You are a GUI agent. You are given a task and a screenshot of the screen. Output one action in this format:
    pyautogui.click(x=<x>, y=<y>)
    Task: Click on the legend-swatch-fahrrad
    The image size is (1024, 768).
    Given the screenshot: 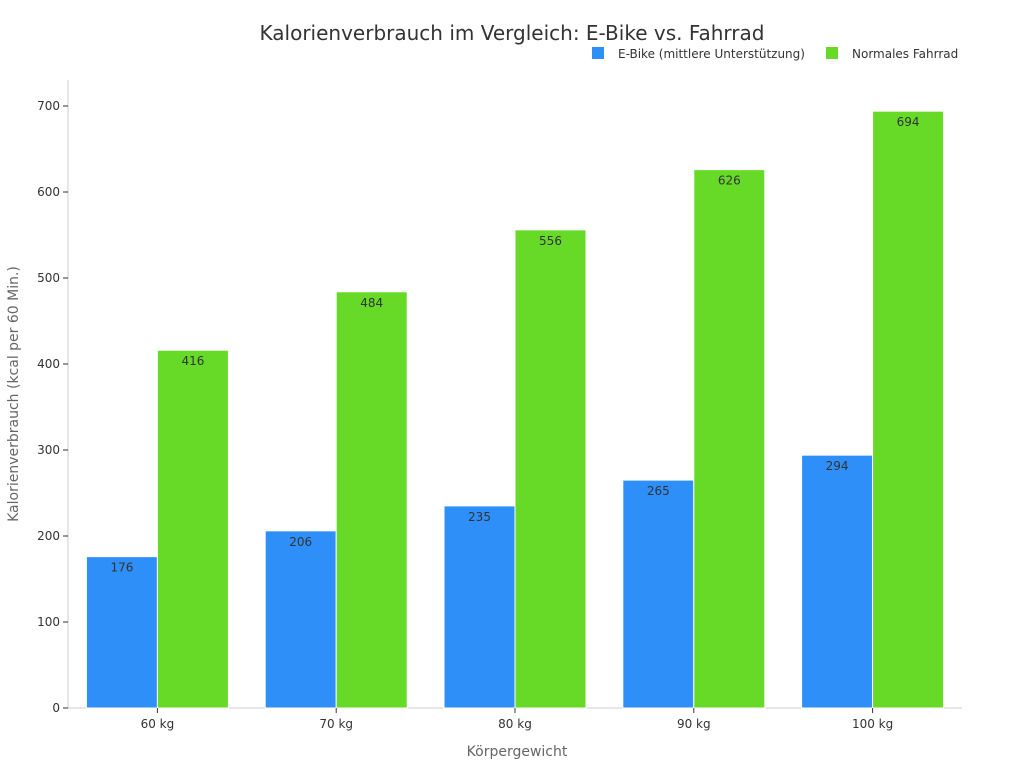 What is the action you would take?
    pyautogui.click(x=832, y=53)
    